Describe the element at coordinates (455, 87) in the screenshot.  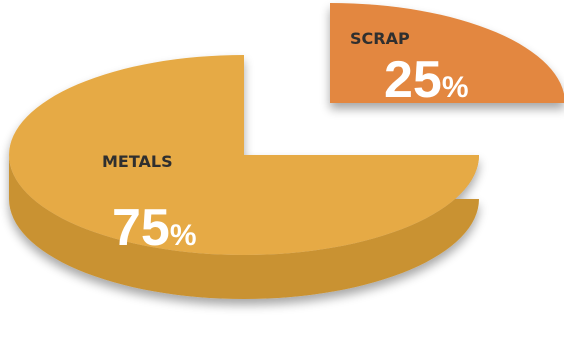
I see `slice-value-scrap-sign: %` at that location.